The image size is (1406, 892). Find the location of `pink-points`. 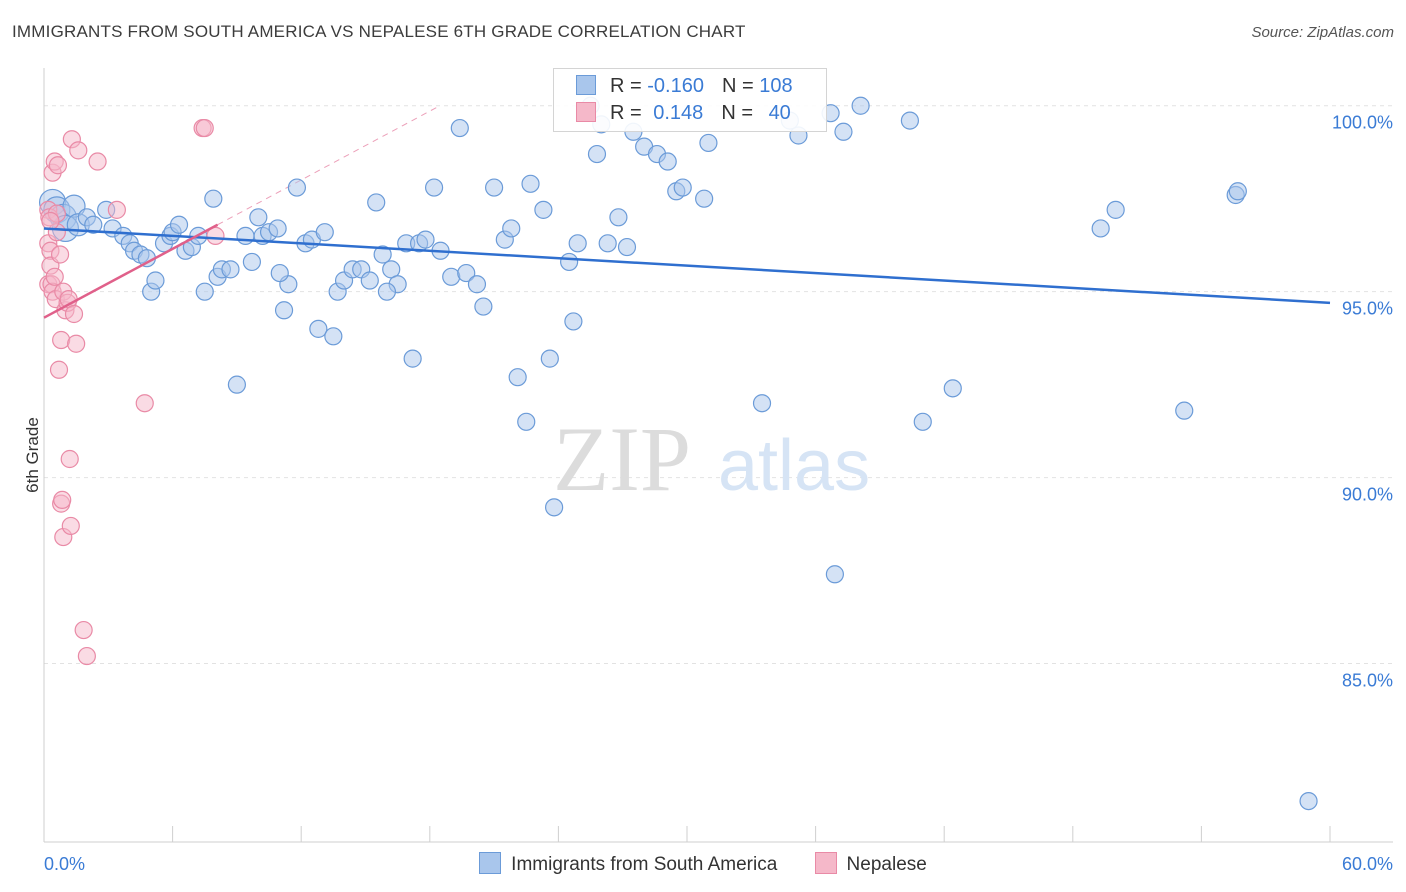

pink-points is located at coordinates (132, 392).